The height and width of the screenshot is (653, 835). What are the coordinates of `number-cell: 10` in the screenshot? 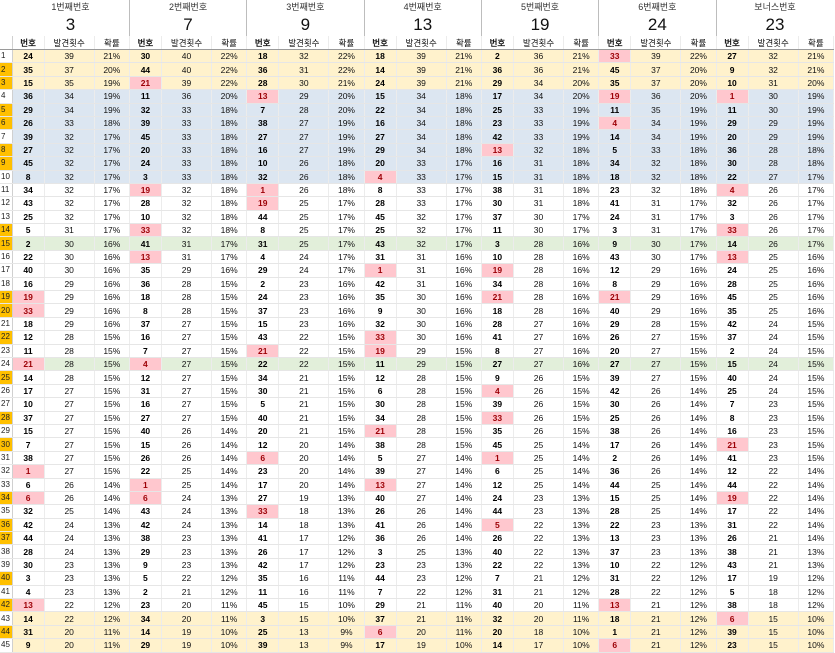 It's located at (263, 163).